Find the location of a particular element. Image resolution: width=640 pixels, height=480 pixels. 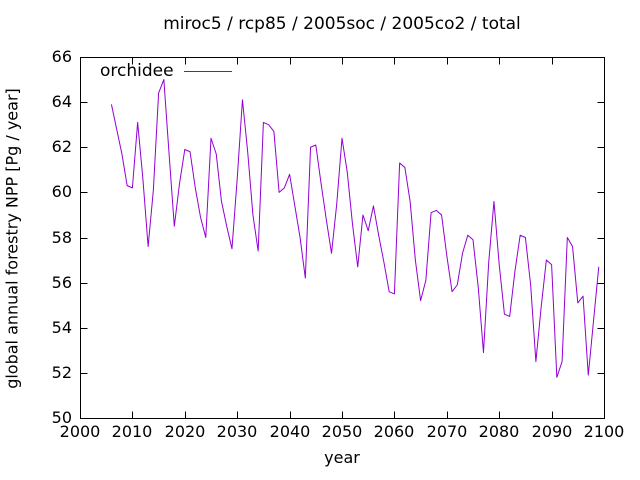

x-tick-label: 2000 is located at coordinates (80, 431).